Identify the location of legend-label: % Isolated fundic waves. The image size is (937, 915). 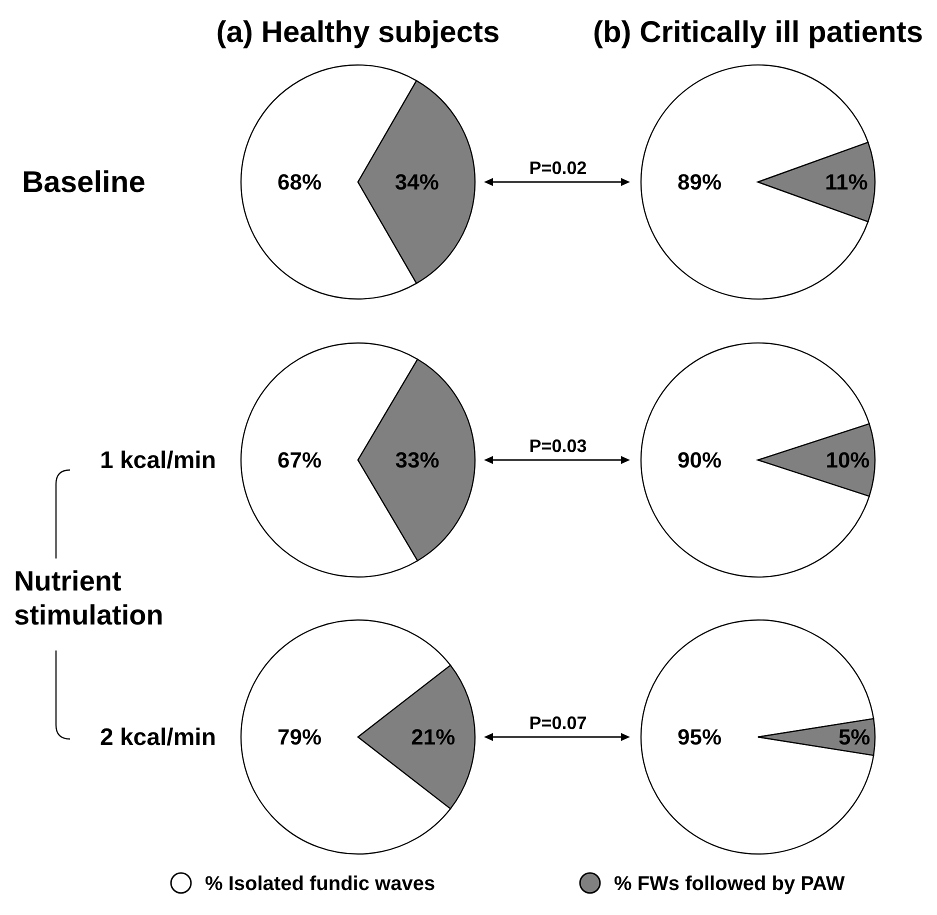
(320, 884).